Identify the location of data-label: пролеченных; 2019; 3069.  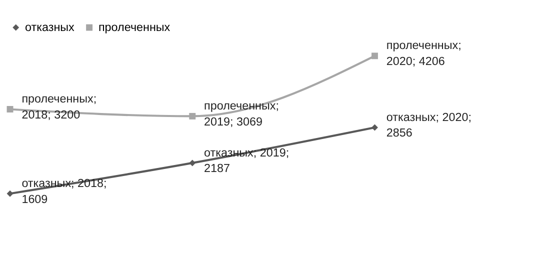
(241, 114).